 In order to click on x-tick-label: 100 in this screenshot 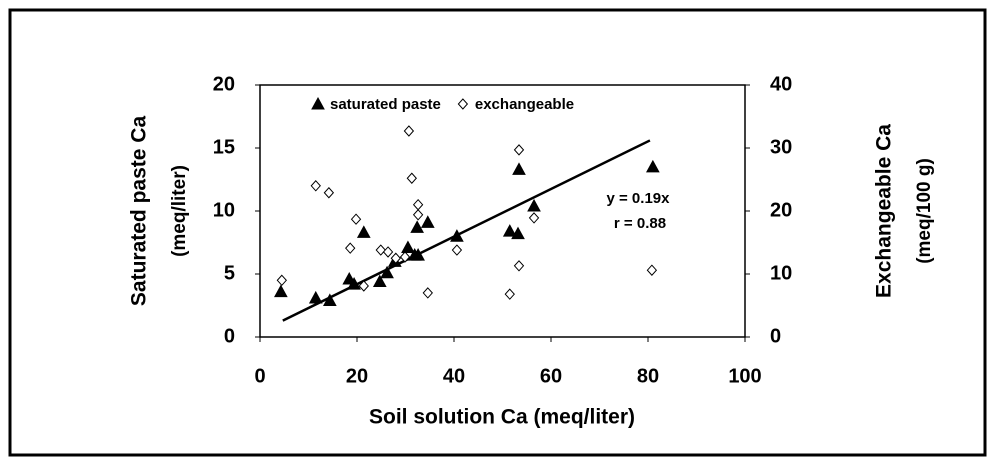, I will do `click(744, 376)`.